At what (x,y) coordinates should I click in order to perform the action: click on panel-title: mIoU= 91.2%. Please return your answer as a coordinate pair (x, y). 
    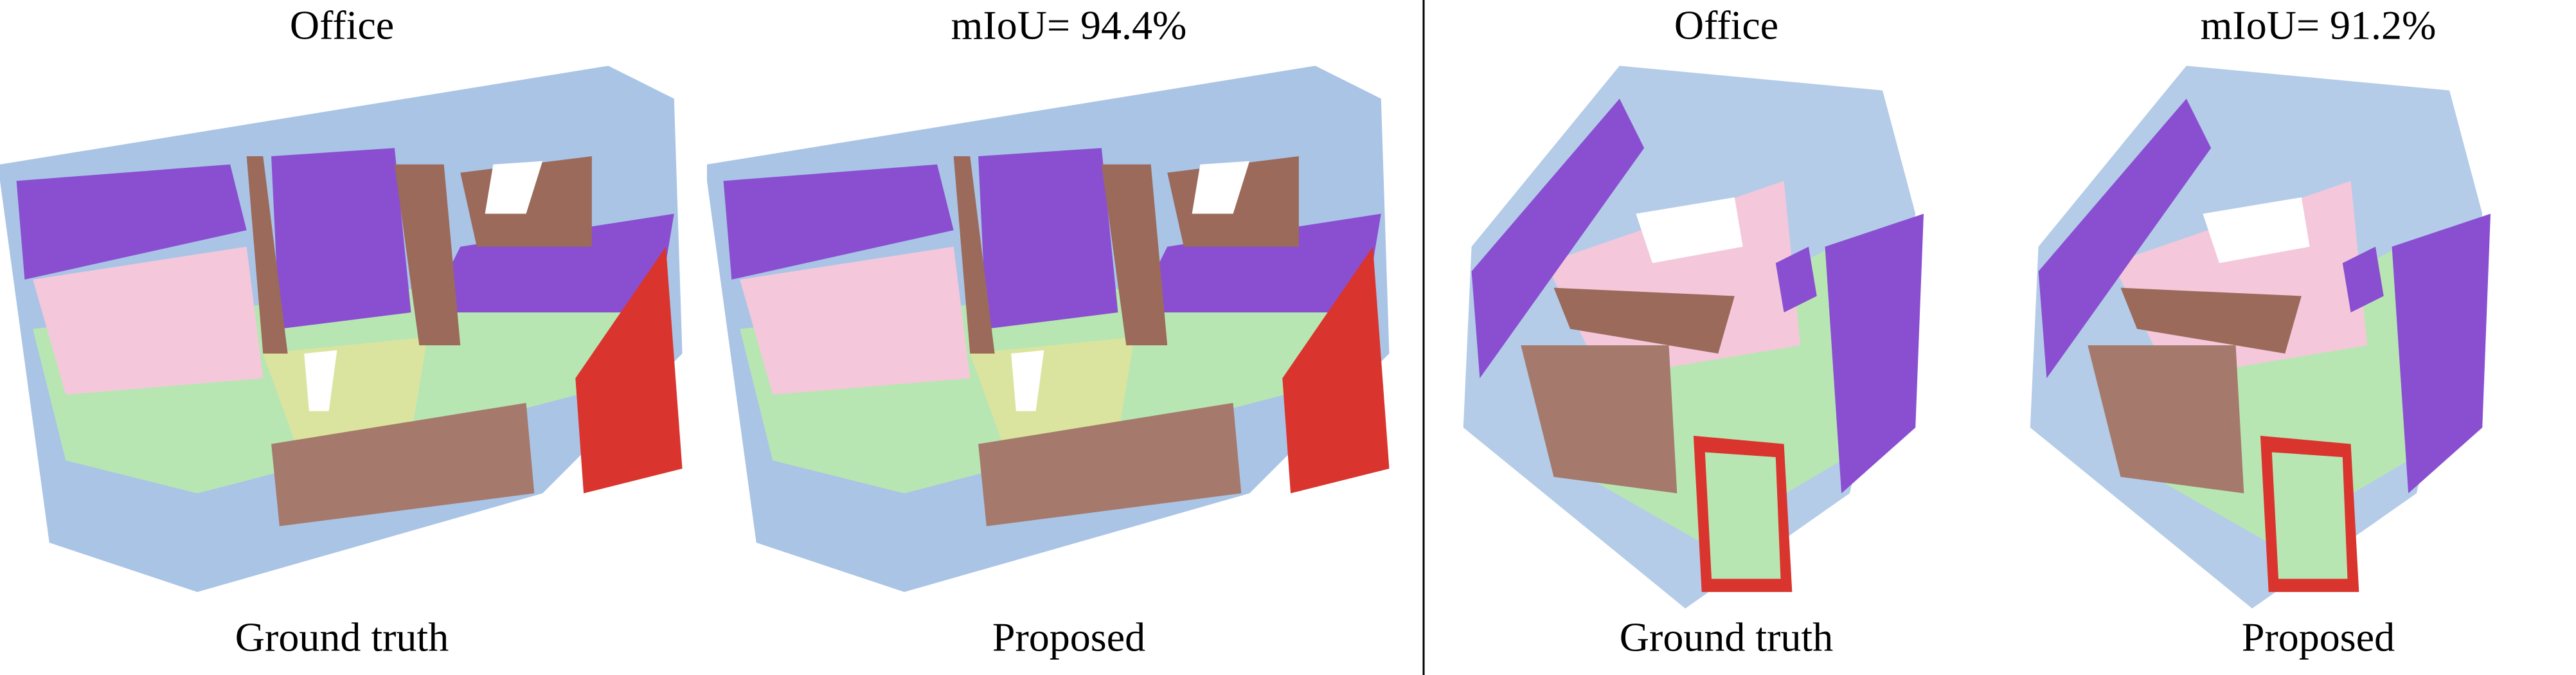
    Looking at the image, I should click on (2319, 25).